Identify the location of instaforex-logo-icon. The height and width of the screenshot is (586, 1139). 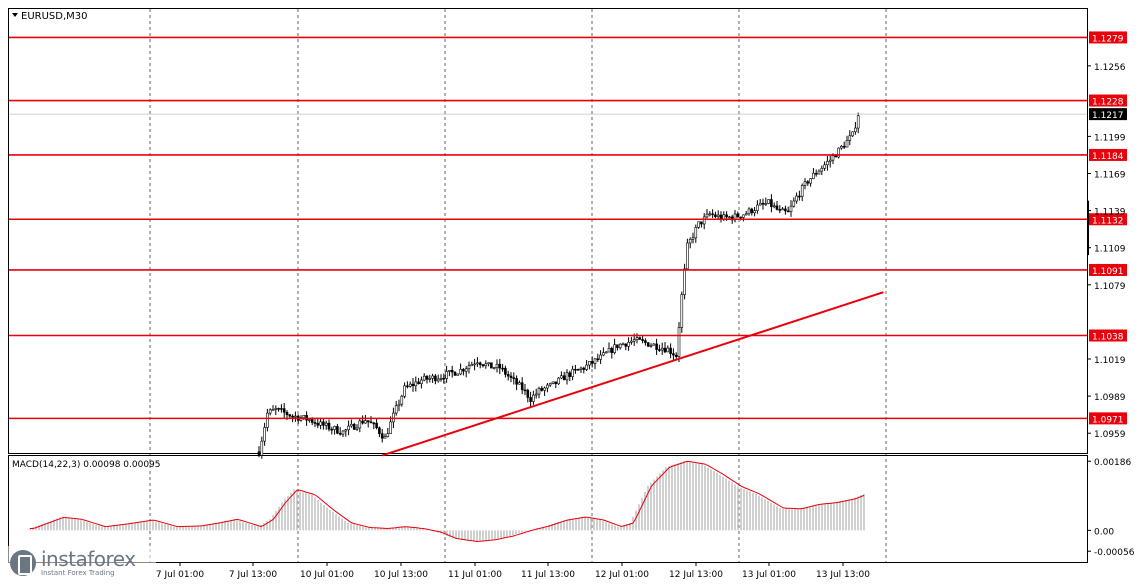
(23, 563).